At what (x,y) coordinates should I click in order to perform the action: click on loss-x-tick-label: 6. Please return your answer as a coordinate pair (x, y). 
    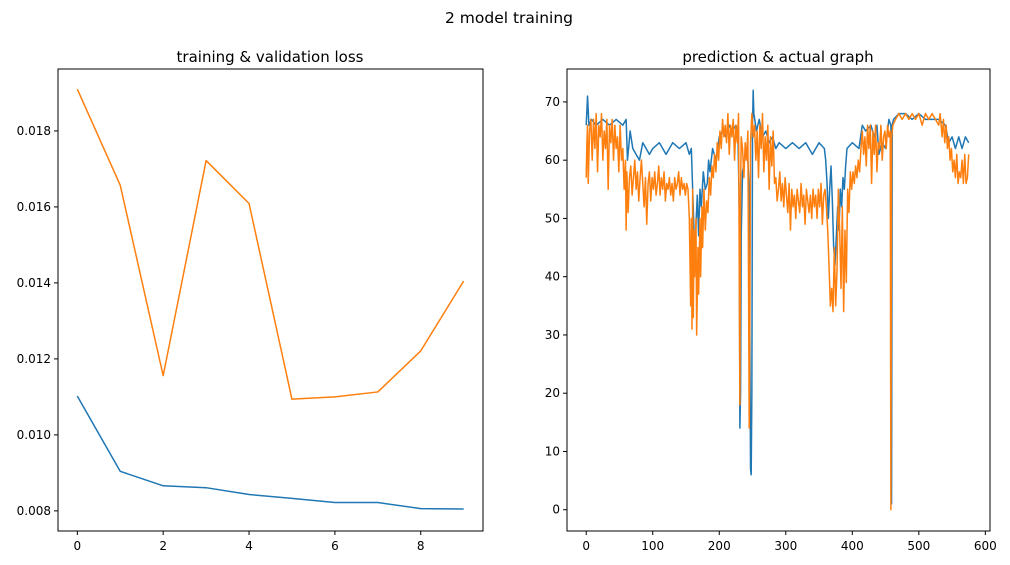
    Looking at the image, I should click on (335, 546).